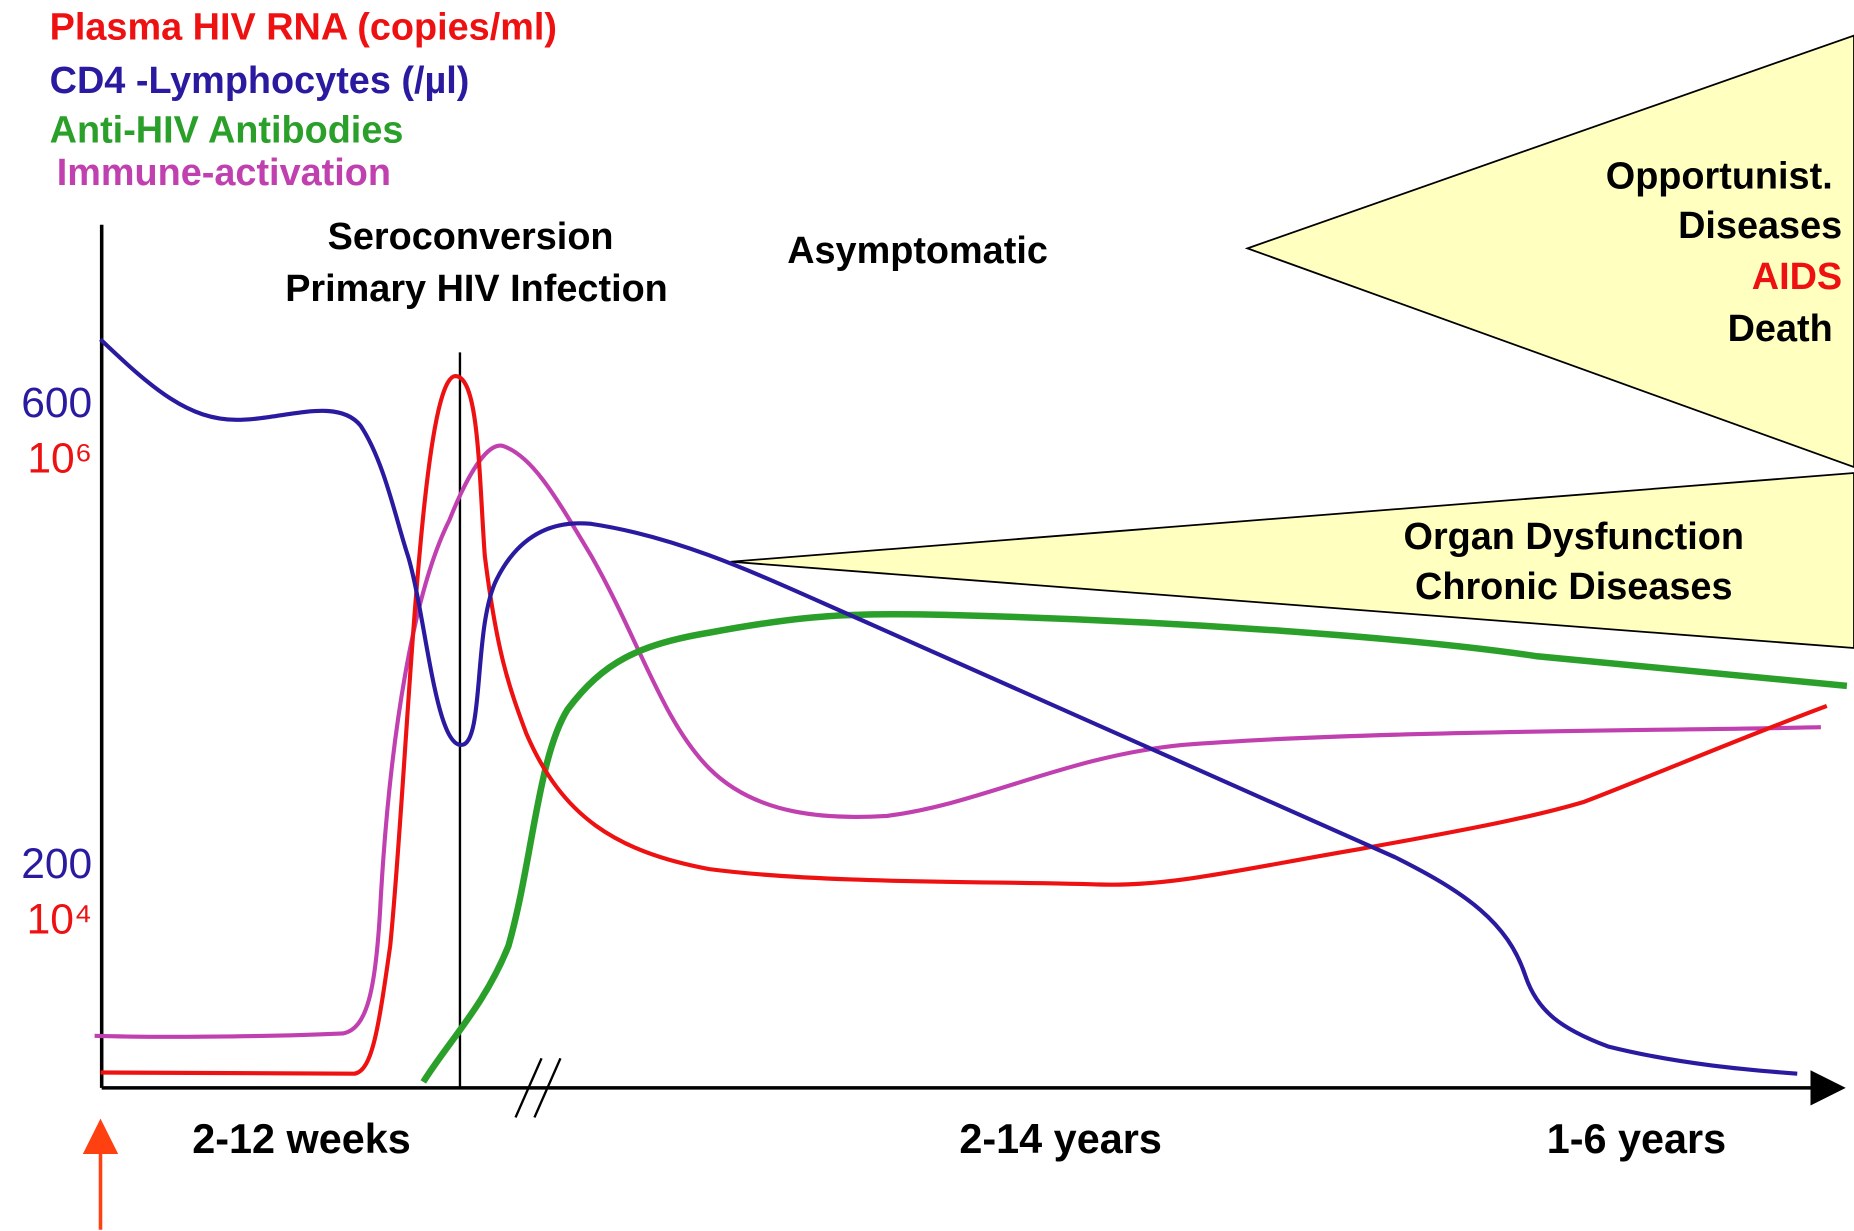 This screenshot has height=1231, width=1854. I want to click on organ-wedge, so click(1292, 560).